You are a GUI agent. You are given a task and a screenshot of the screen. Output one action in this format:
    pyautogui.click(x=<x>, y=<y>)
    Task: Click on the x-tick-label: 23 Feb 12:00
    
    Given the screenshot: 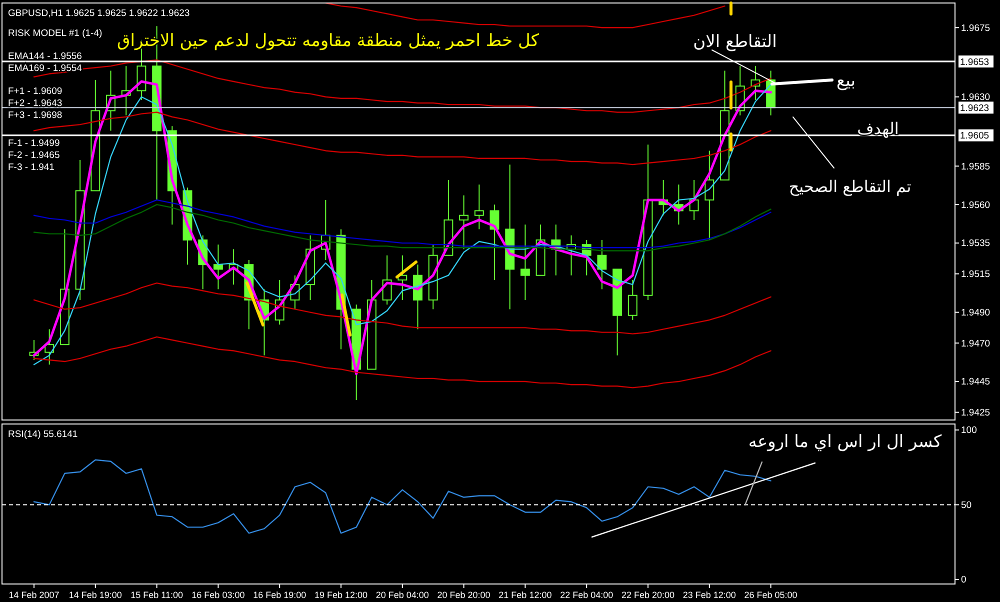 What is the action you would take?
    pyautogui.click(x=709, y=595)
    